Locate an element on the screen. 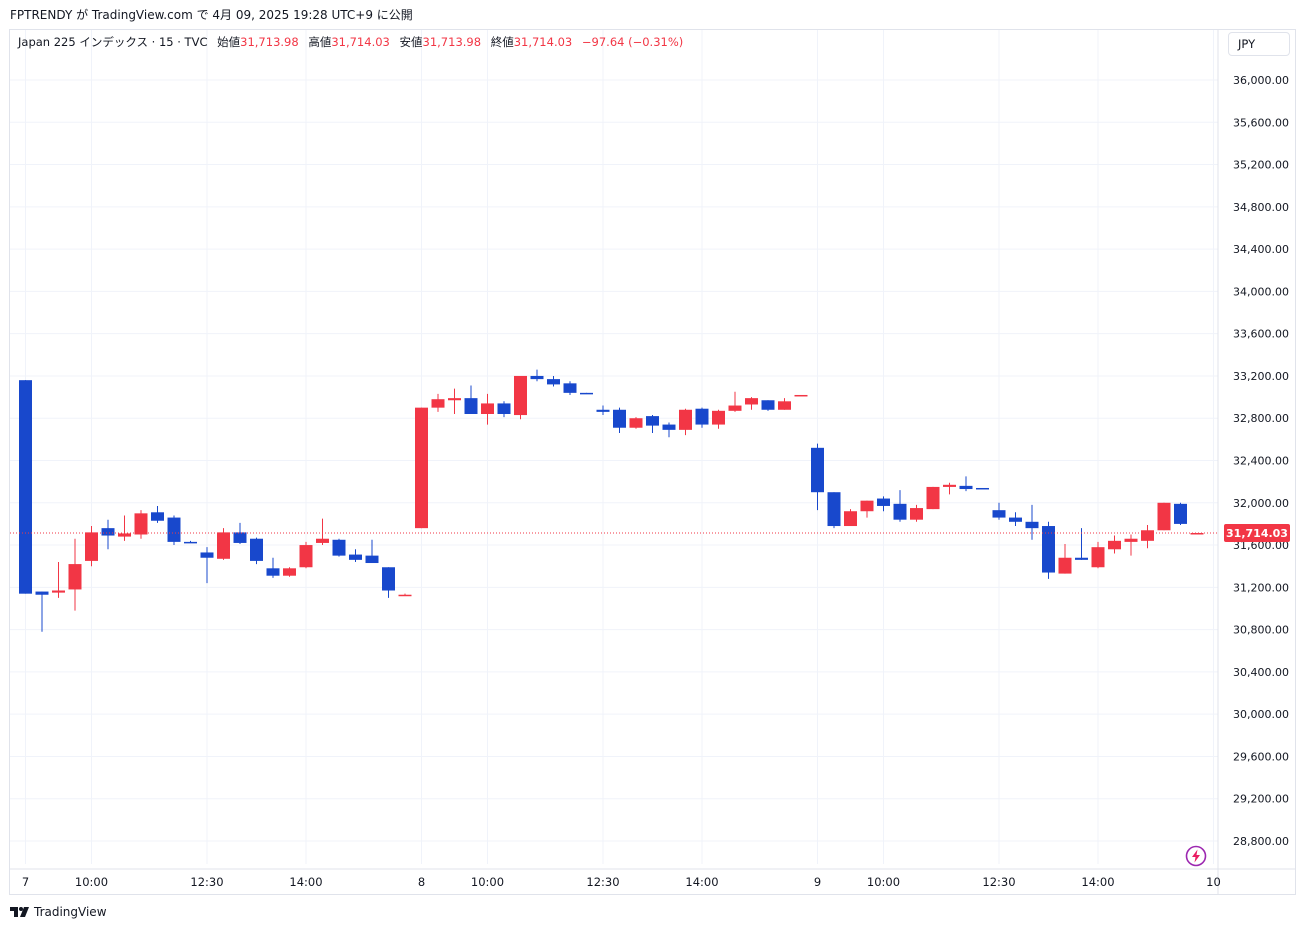  y-tick-label: 32,000.00 is located at coordinates (1261, 503).